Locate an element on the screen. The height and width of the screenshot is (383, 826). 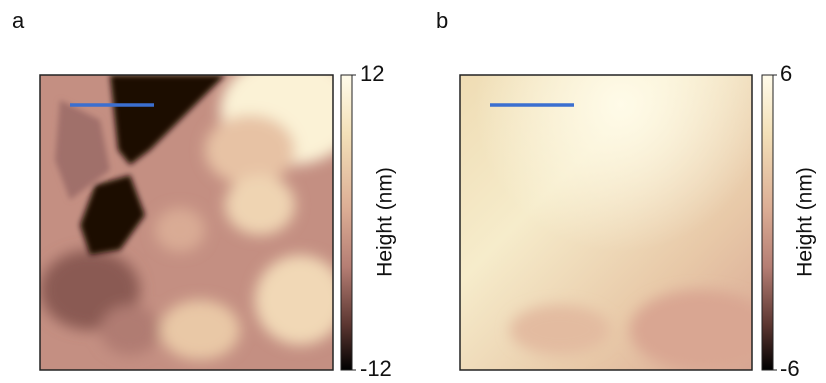
colorbar-tick-label: -6 is located at coordinates (790, 368).